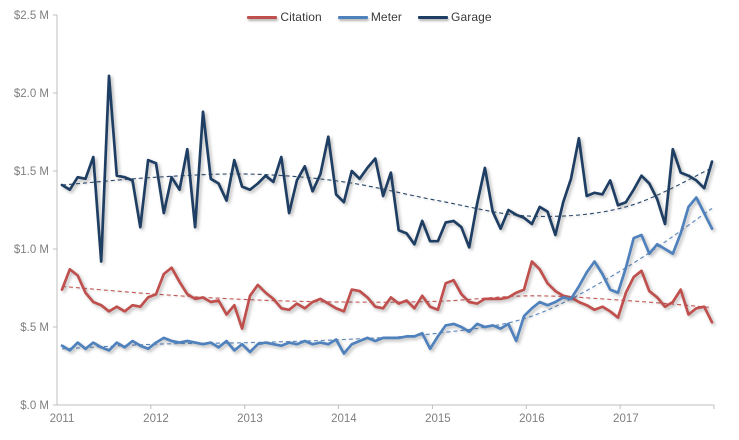 This screenshot has width=739, height=440. Describe the element at coordinates (156, 419) in the screenshot. I see `x-axis-label: 2012` at that location.